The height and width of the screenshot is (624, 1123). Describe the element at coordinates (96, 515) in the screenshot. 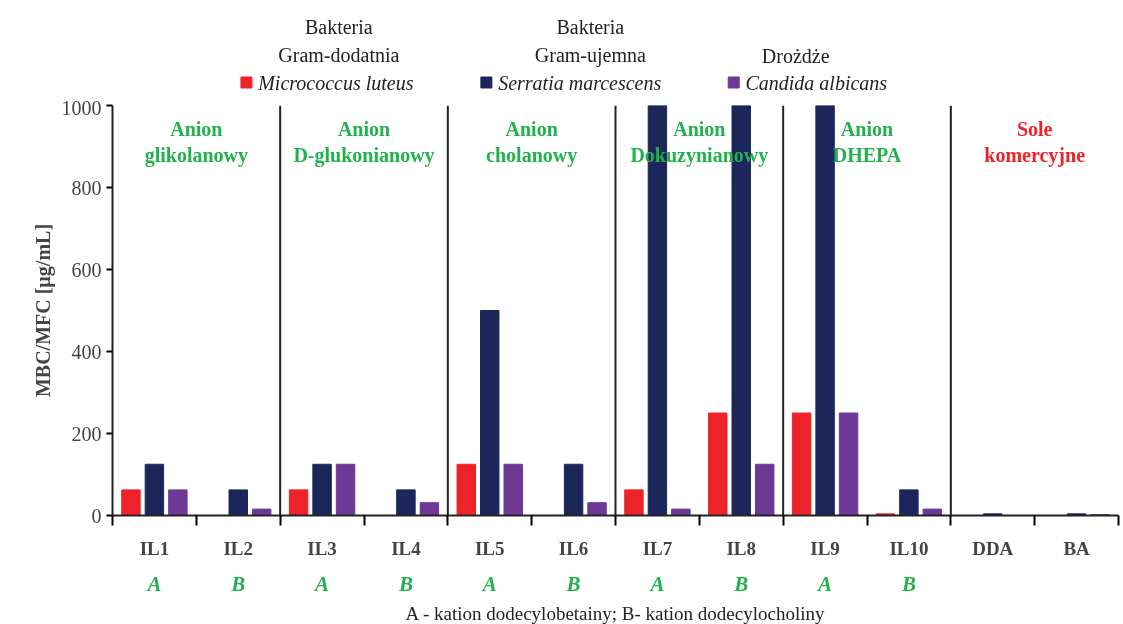

I see `y-tick-label: 0` at that location.